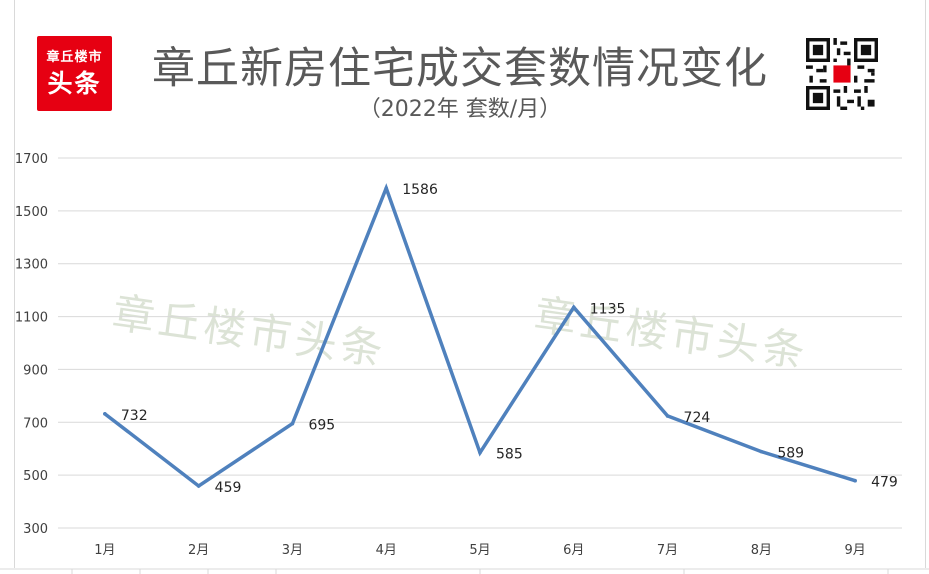  Describe the element at coordinates (697, 418) in the screenshot. I see `data-label-7: 724` at that location.